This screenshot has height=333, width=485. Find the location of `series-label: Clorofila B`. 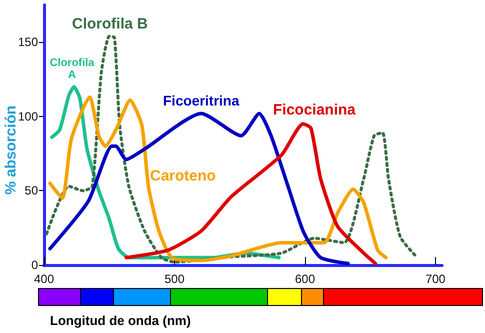

series-label: Clorofila B is located at coordinates (110, 24).